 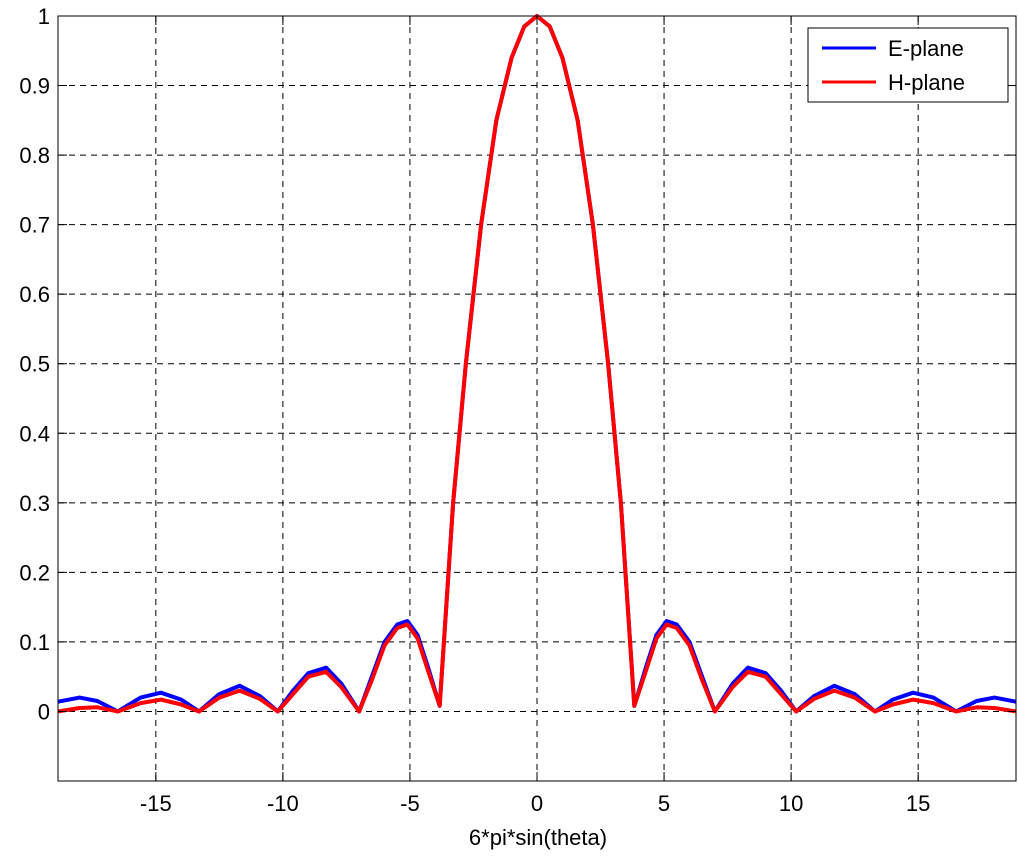 I want to click on x-tick-label: -10, so click(x=283, y=803).